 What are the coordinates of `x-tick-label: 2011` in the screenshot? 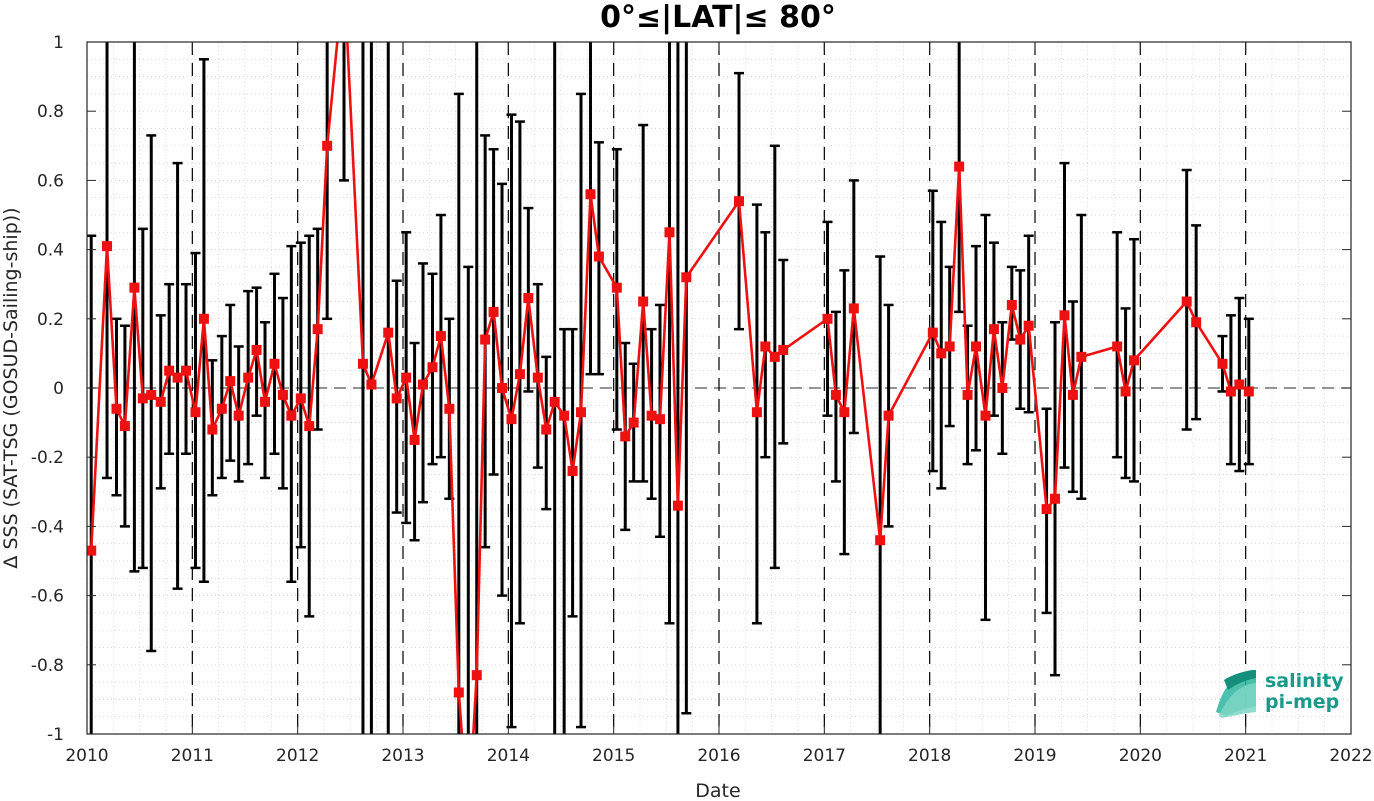 It's located at (192, 756).